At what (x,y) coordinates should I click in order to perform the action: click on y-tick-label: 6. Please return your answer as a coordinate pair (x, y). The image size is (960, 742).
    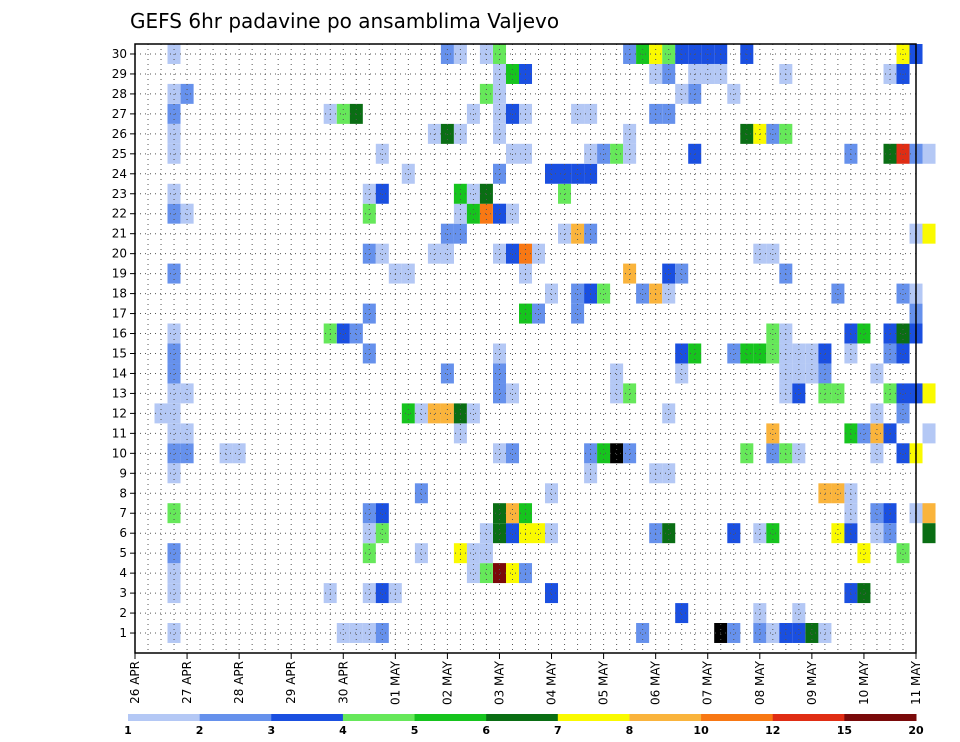
    Looking at the image, I should click on (123, 533).